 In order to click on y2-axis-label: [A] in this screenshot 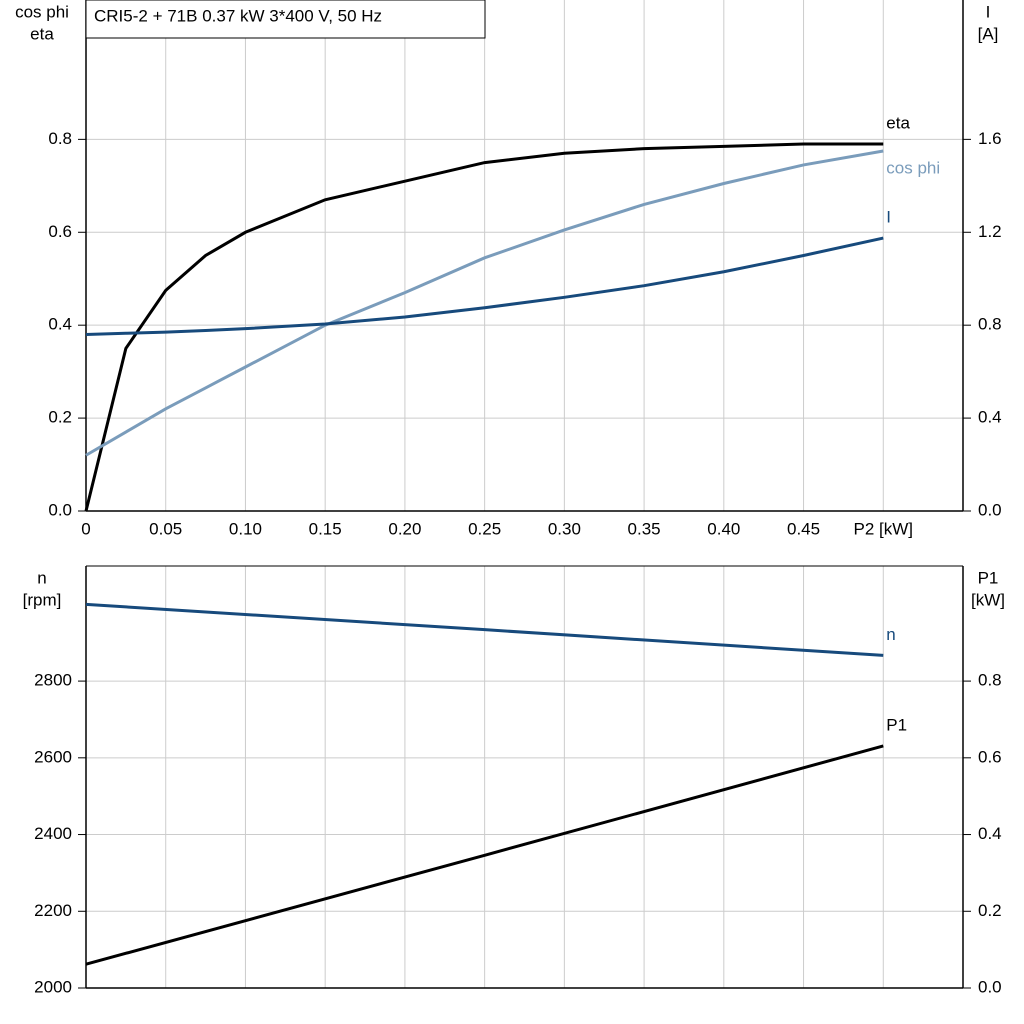, I will do `click(988, 33)`.